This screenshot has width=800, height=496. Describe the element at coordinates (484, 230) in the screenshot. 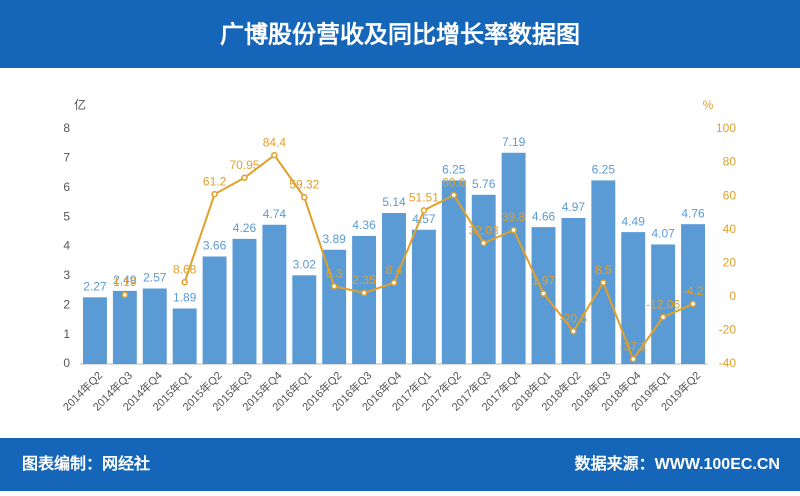

I see `line-value-label: 32.03` at that location.